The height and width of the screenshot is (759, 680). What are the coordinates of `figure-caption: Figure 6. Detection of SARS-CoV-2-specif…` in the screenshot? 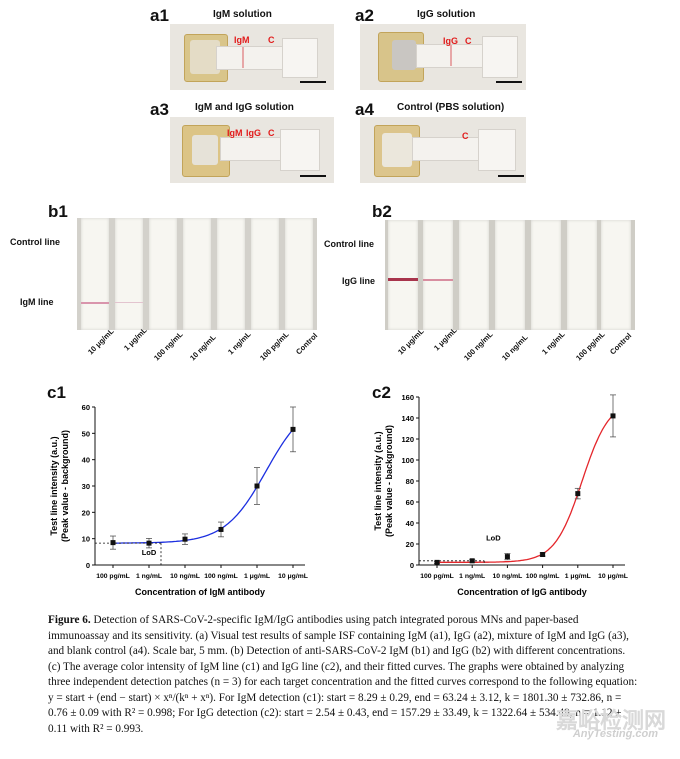 It's located at (344, 675).